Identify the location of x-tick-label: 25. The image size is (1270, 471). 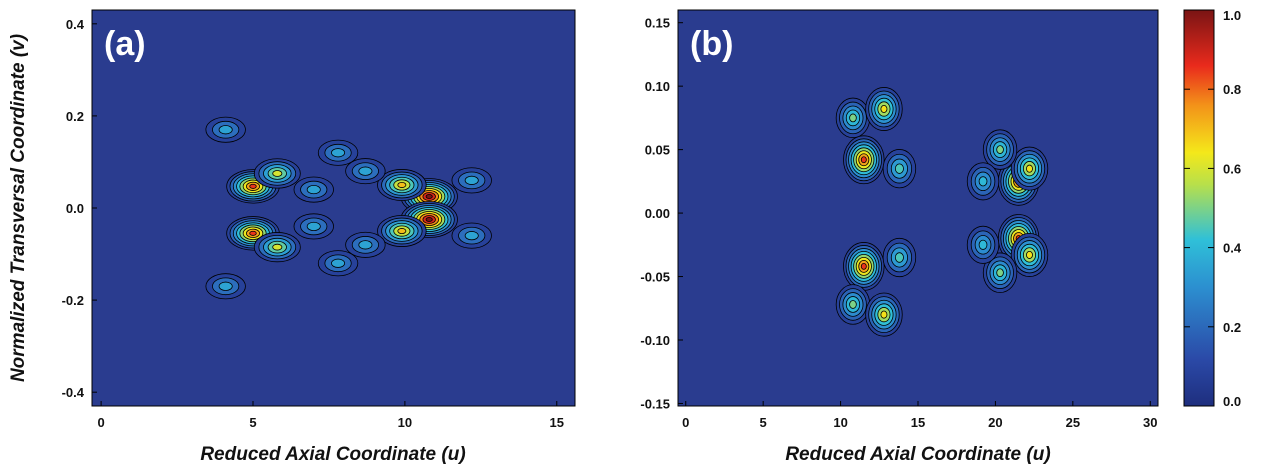
(1073, 422).